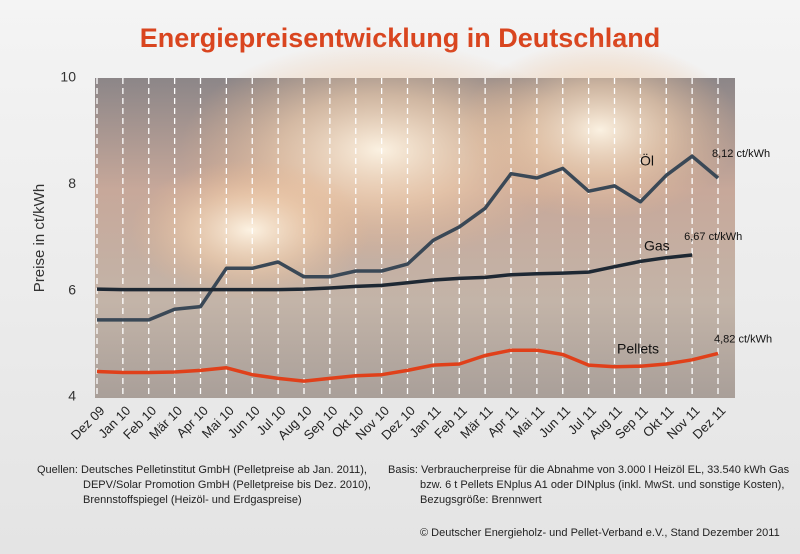  I want to click on y-tick-label: 4, so click(72, 396).